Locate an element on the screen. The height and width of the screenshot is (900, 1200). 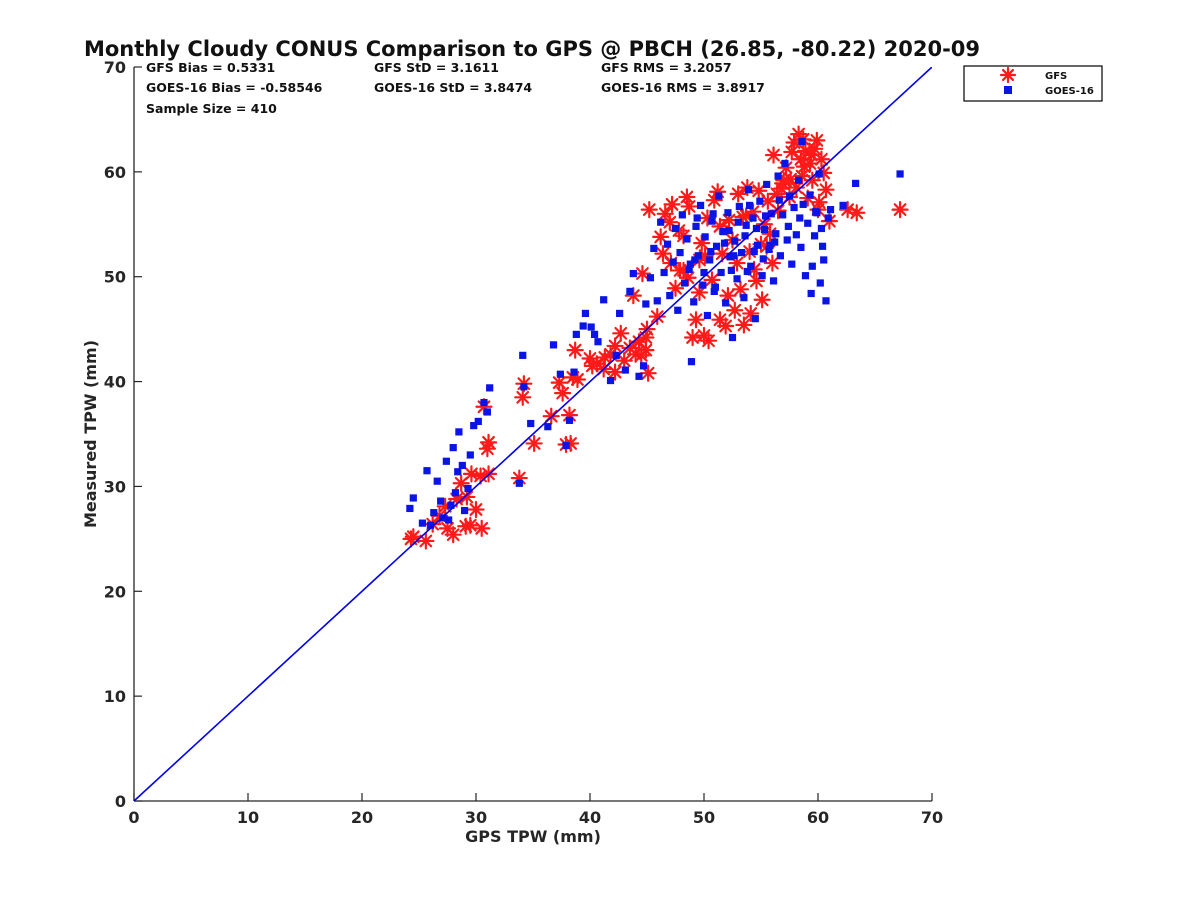
x-tick-label: 40 is located at coordinates (590, 817).